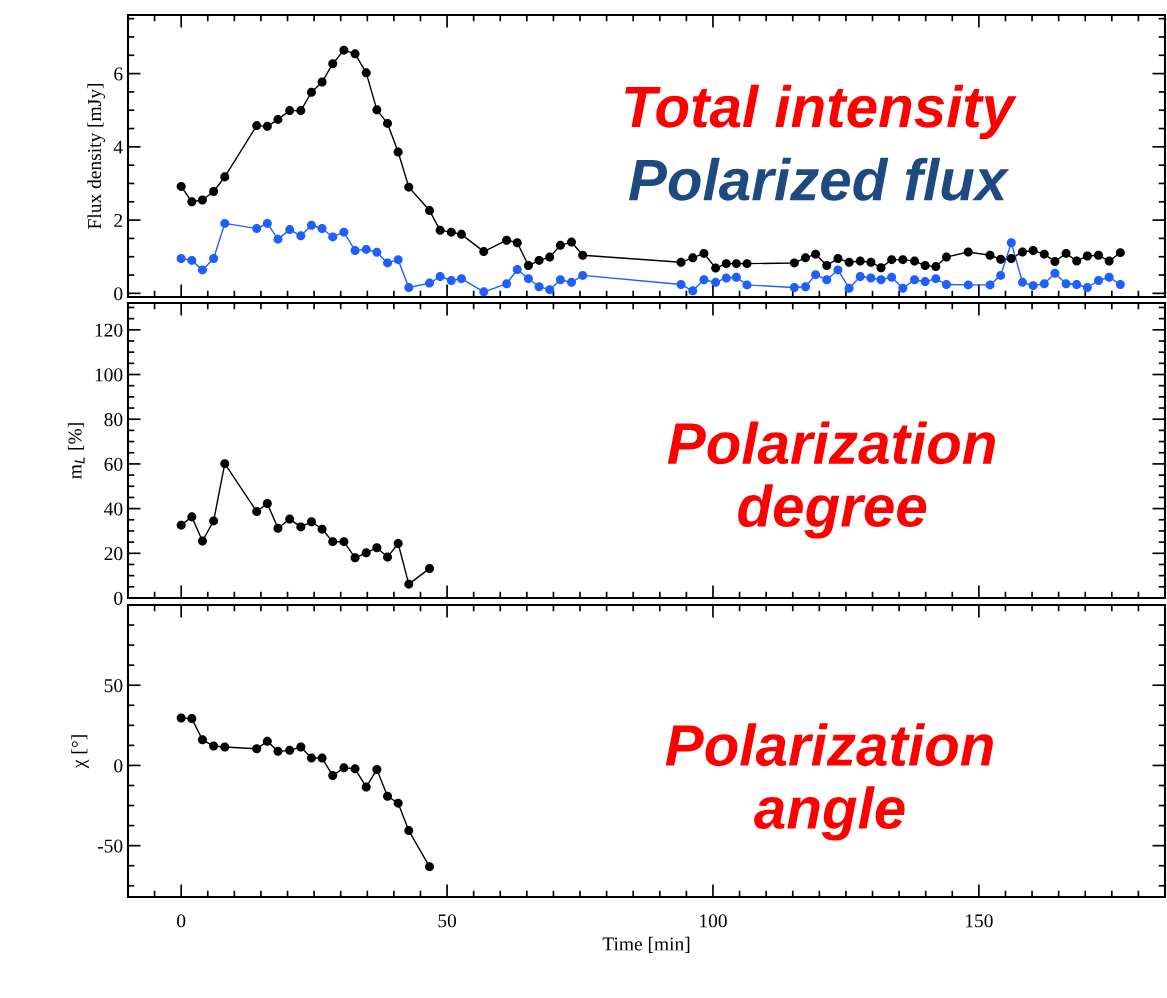 The image size is (1167, 998). Describe the element at coordinates (109, 375) in the screenshot. I see `y-tick-label: 100` at that location.